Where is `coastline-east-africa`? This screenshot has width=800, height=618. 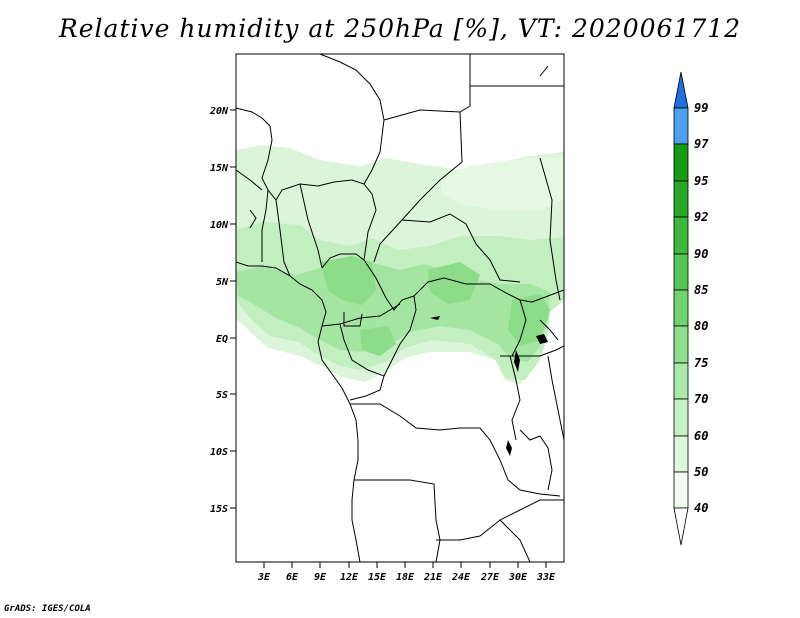
coastline-east-africa is located at coordinates (555, 398).